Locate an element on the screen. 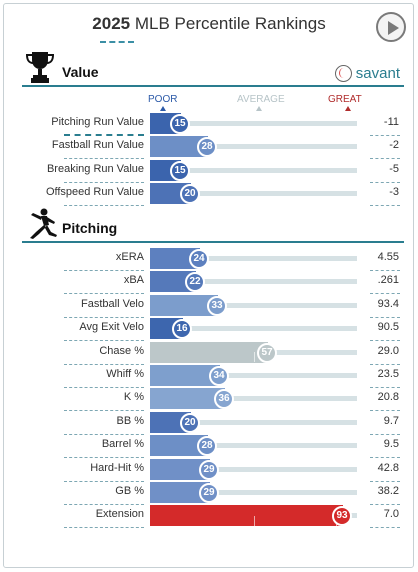  metric-label: xERA is located at coordinates (129, 257).